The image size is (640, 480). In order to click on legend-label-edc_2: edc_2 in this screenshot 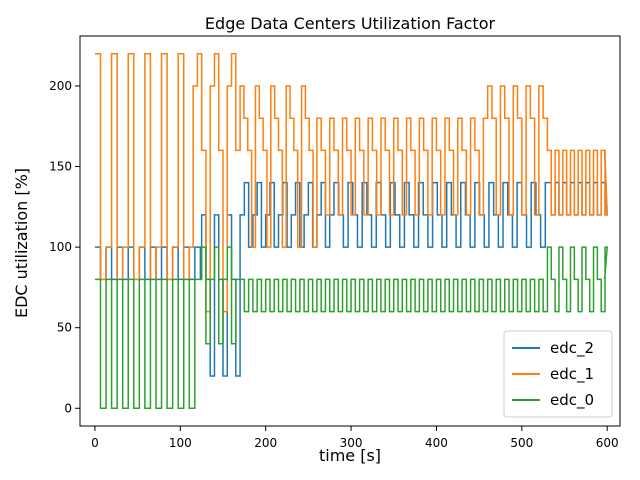, I will do `click(572, 348)`.